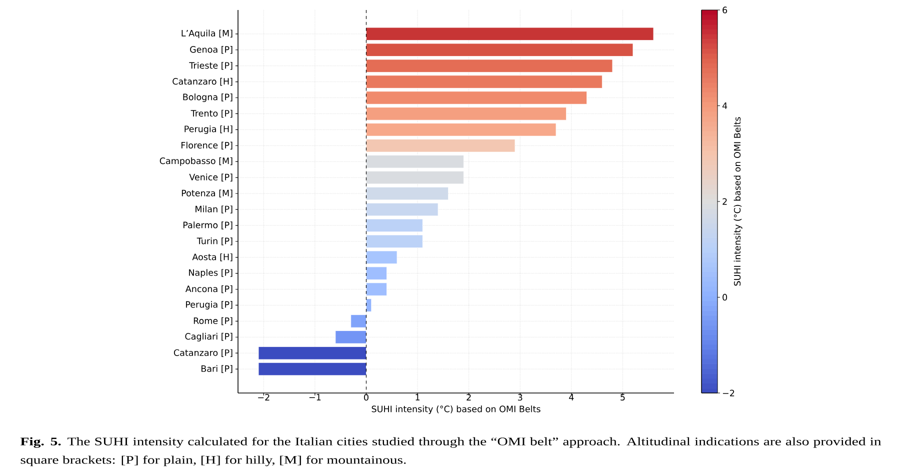 Image resolution: width=900 pixels, height=471 pixels. I want to click on y-tick-label: Rome [P], so click(213, 321).